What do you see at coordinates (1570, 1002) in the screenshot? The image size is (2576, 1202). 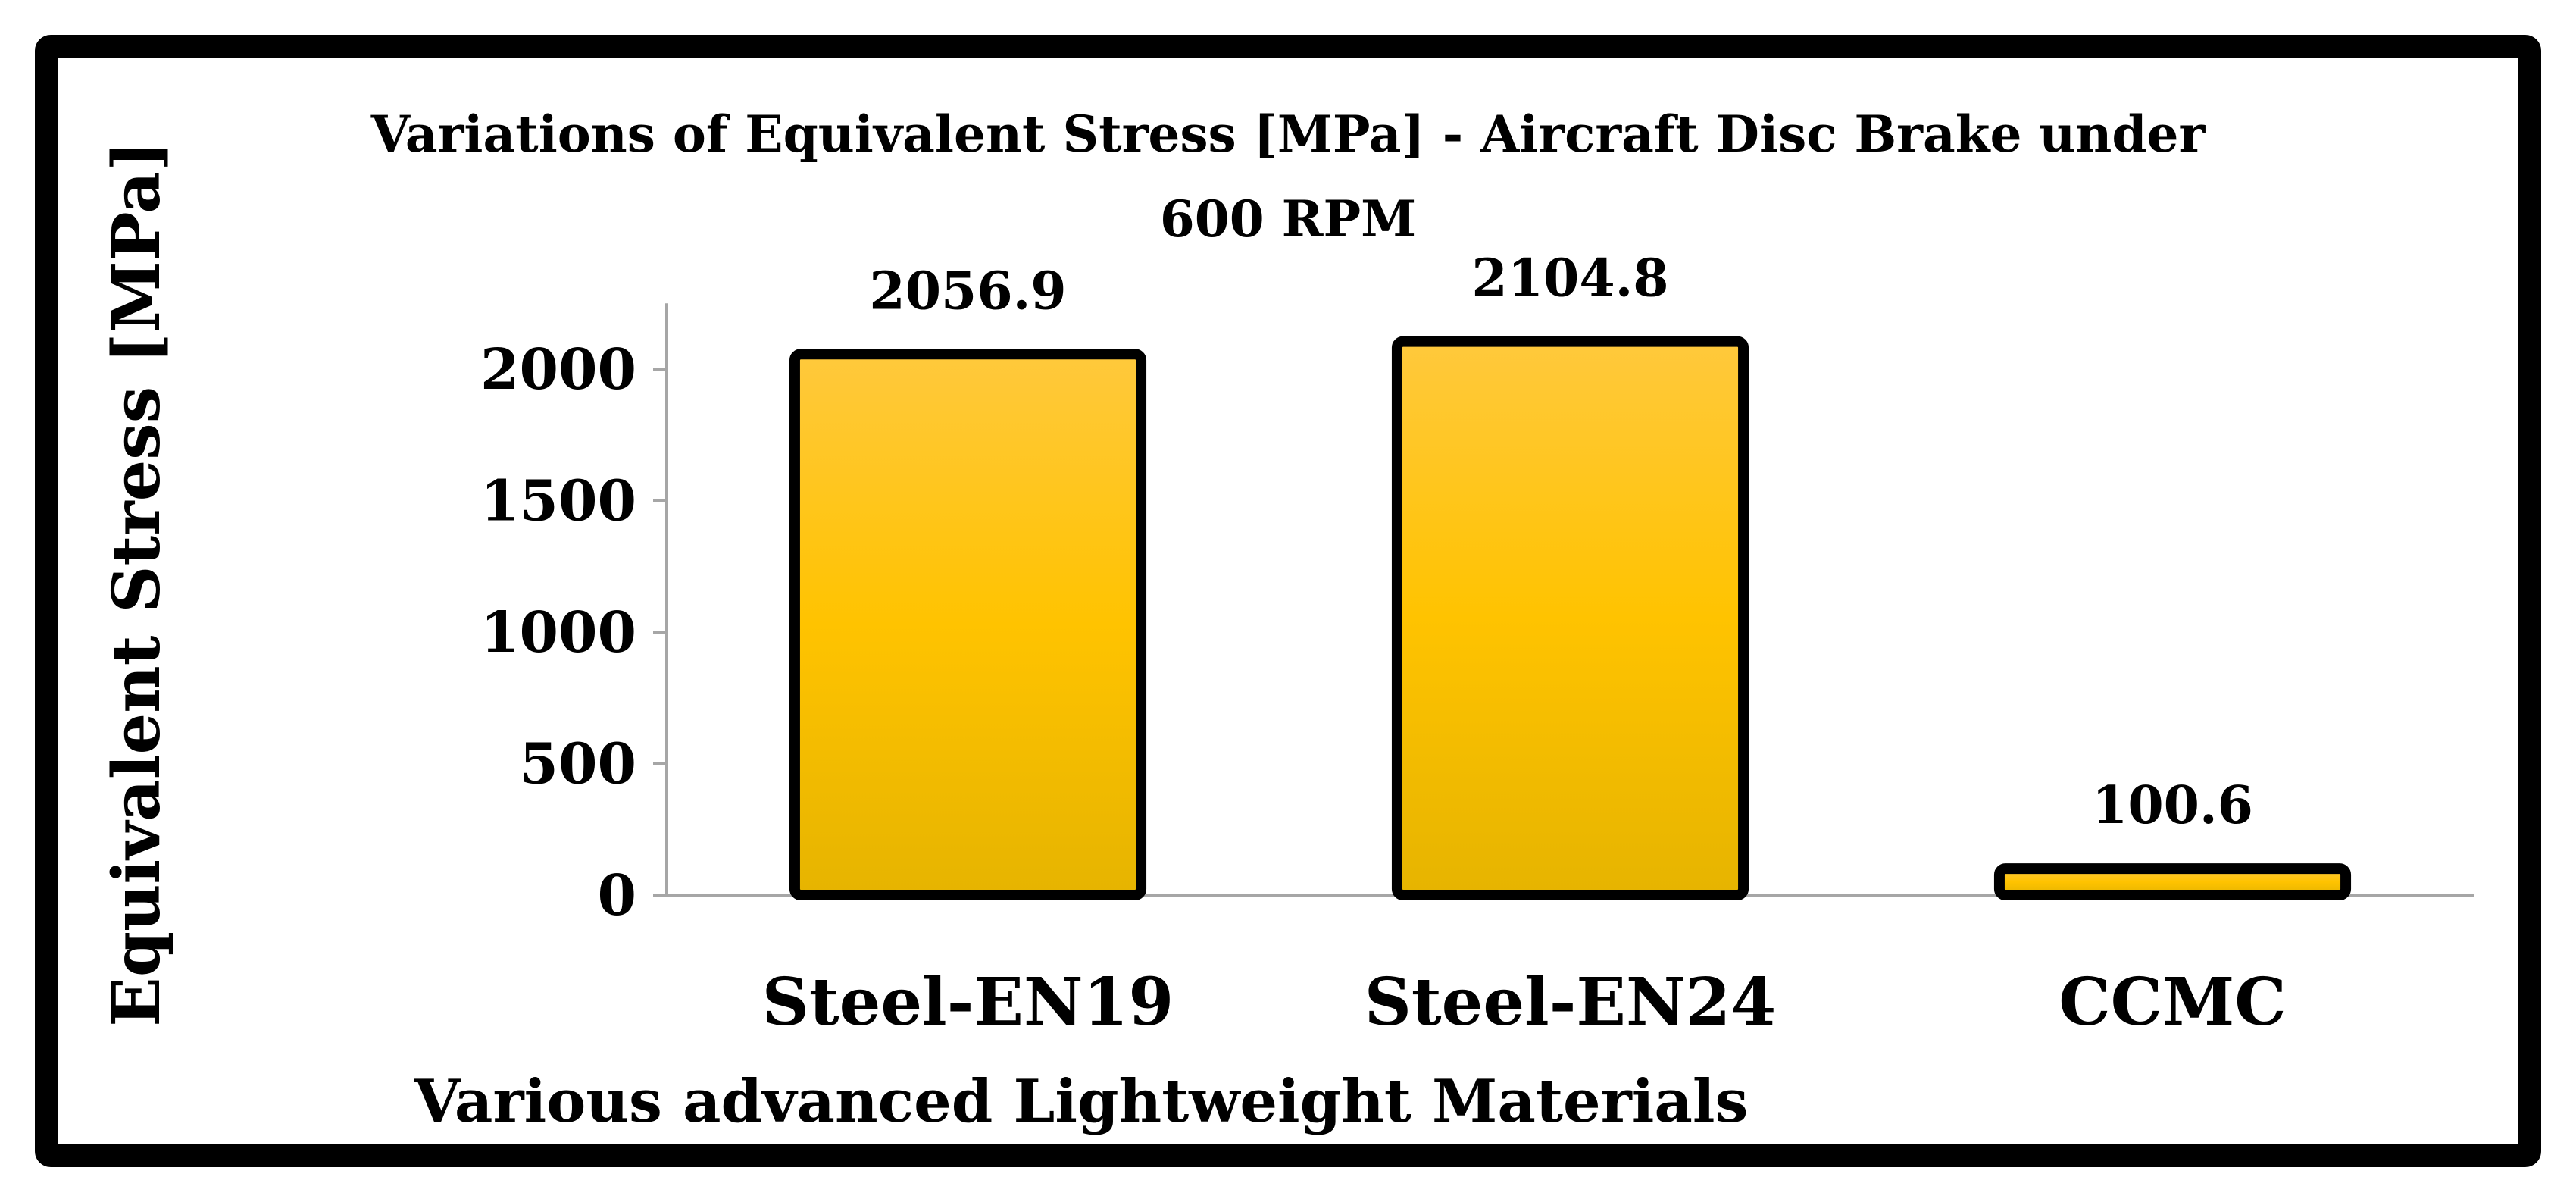 I see `x-category-label: Steel-EN24` at bounding box center [1570, 1002].